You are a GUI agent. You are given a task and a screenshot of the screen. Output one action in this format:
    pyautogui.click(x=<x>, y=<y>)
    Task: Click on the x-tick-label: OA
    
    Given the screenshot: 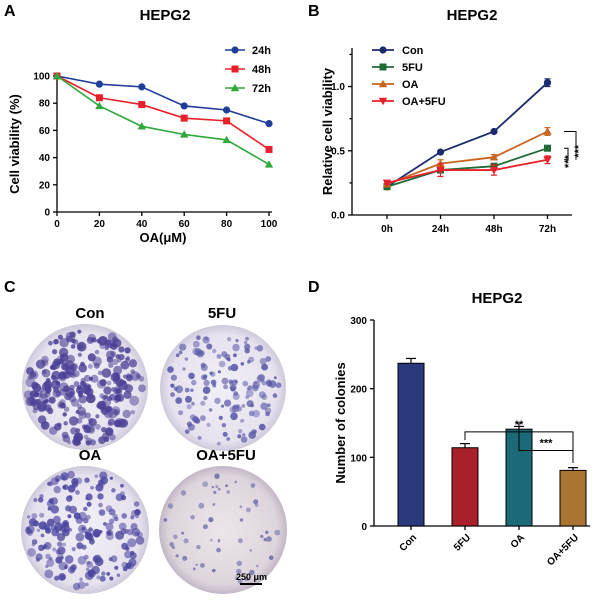 What is the action you would take?
    pyautogui.click(x=518, y=541)
    